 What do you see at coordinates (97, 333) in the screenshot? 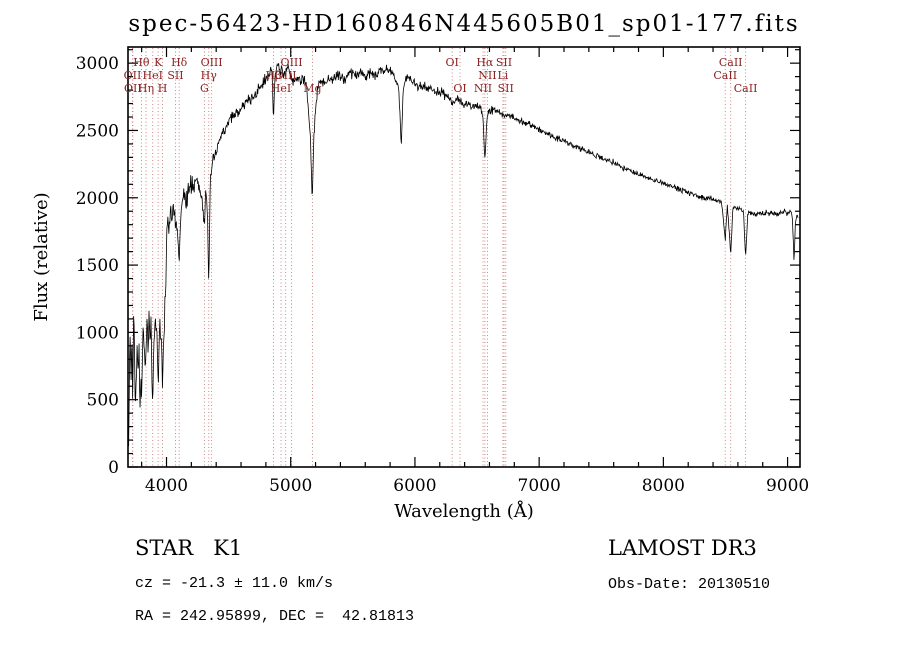
I see `y-tick-label: 1000` at bounding box center [97, 333].